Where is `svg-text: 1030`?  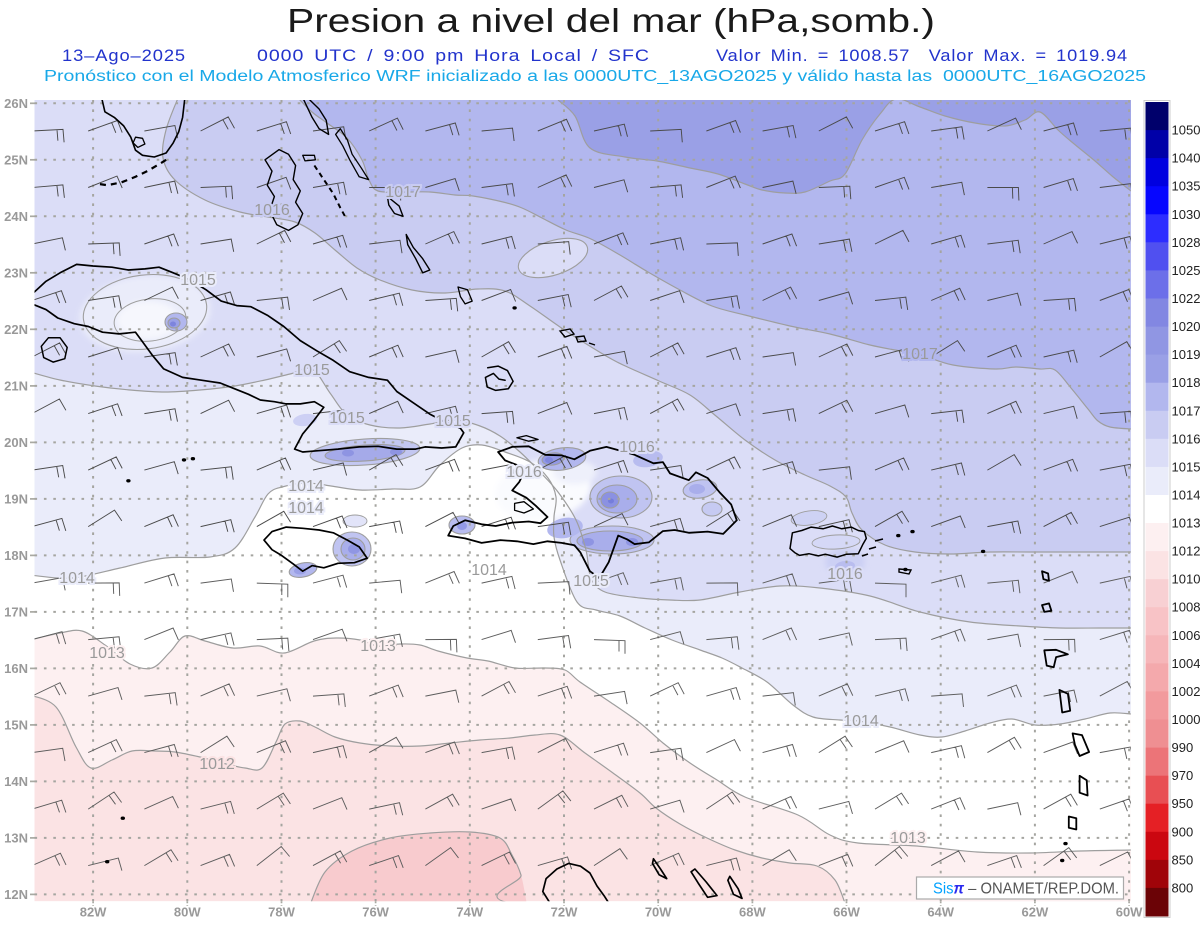
svg-text: 1030 is located at coordinates (1186, 214).